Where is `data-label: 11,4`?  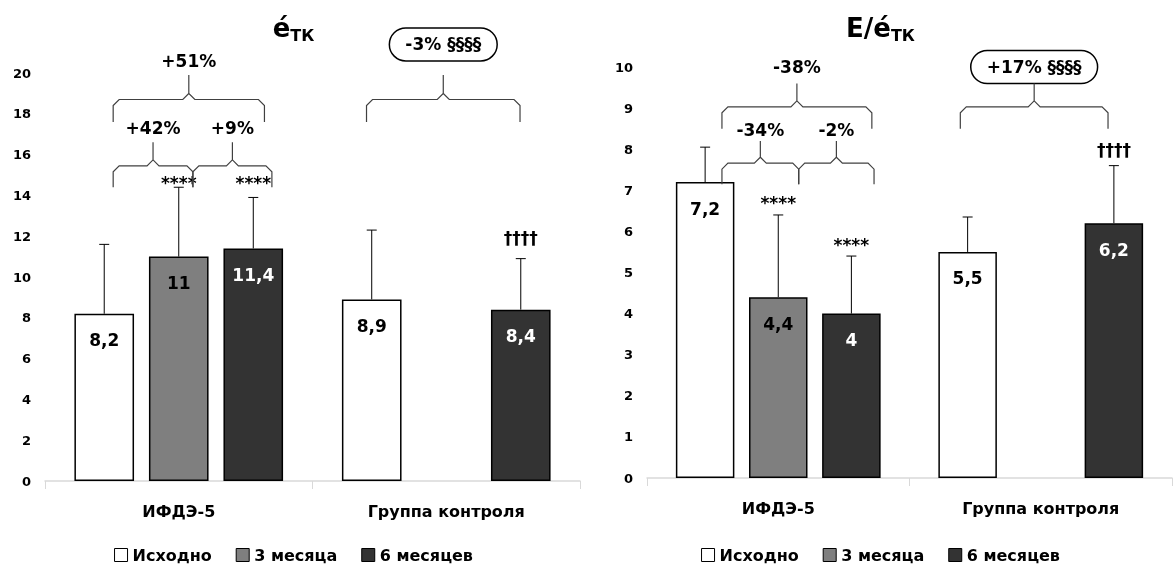
data-label: 11,4 is located at coordinates (253, 274).